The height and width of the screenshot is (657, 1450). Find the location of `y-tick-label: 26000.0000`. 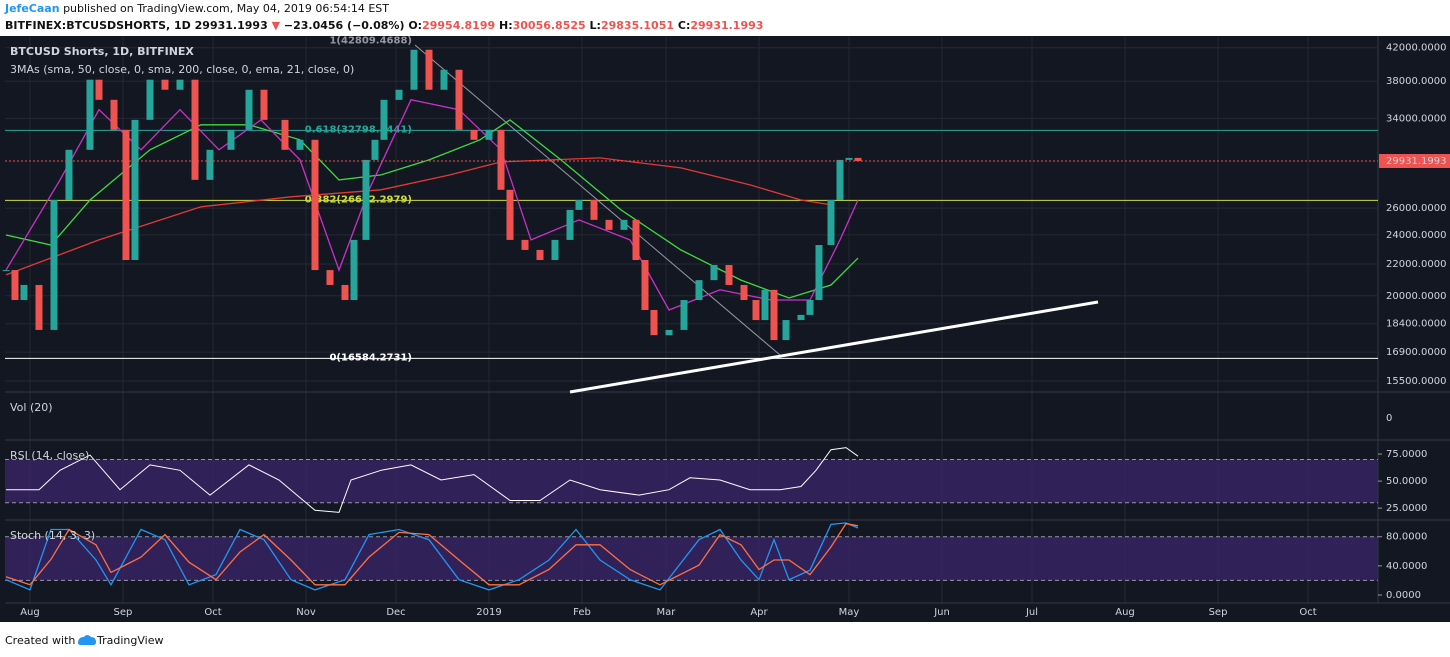

y-tick-label: 26000.0000 is located at coordinates (1416, 208).